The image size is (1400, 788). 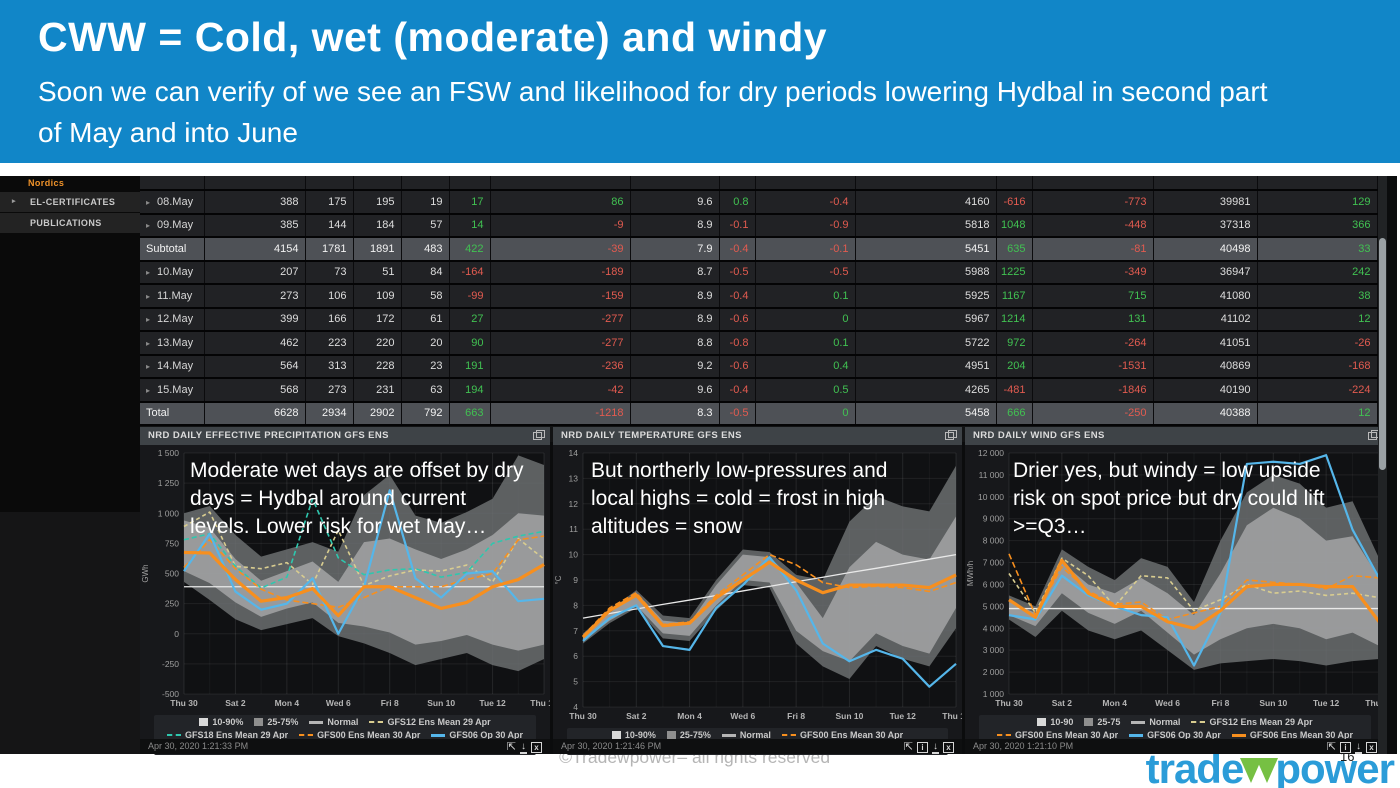 I want to click on legend-item: GFS06 Ens Mean 30 Apr, so click(x=1292, y=735).